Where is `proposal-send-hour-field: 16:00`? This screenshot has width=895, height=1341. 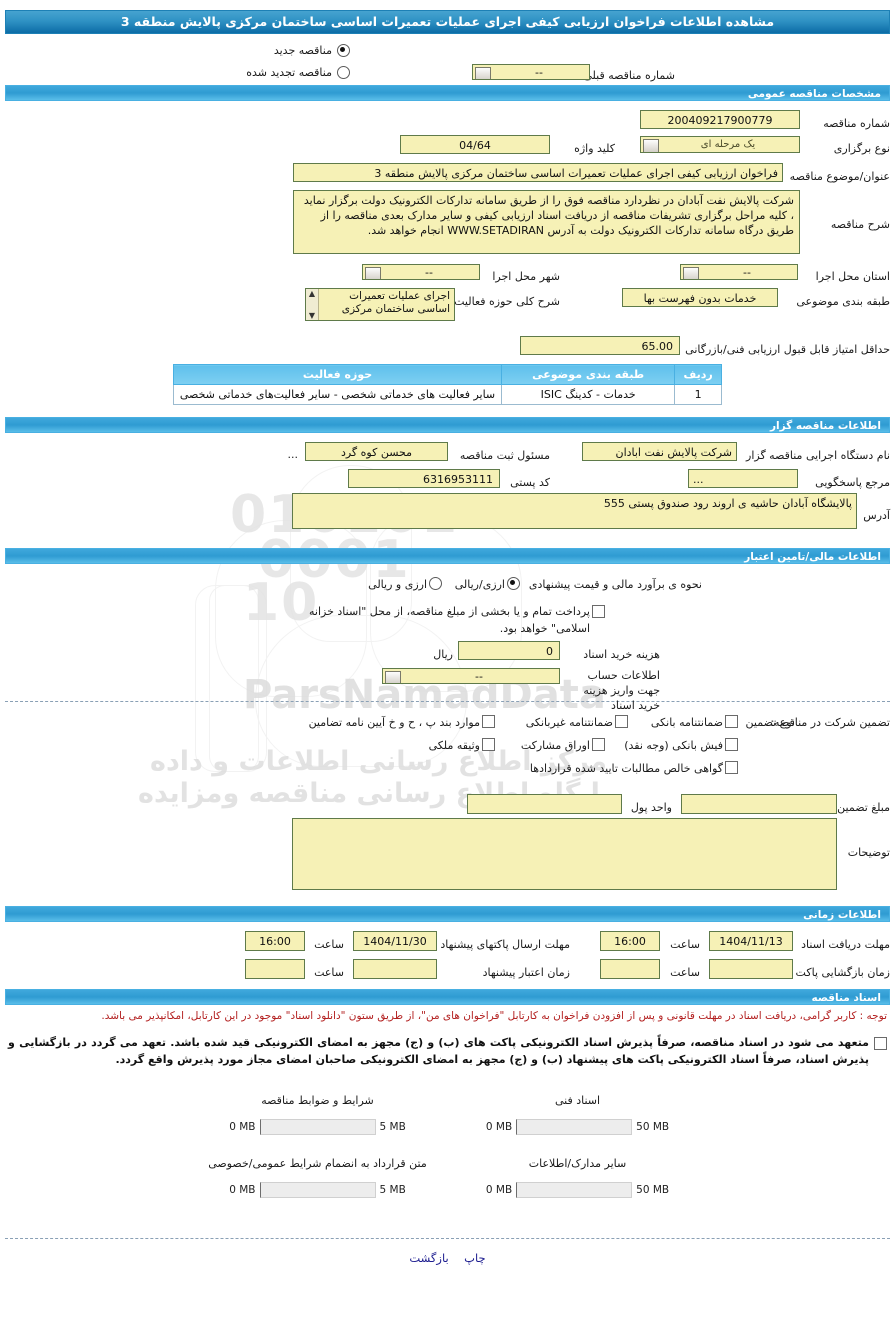
proposal-send-hour-field: 16:00 is located at coordinates (275, 941).